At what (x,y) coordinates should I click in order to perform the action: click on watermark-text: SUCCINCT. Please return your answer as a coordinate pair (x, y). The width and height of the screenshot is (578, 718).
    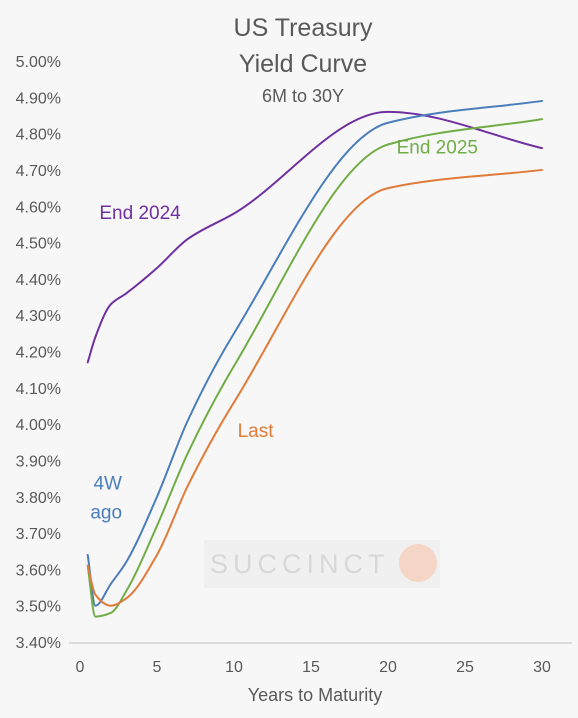
    Looking at the image, I should click on (300, 564).